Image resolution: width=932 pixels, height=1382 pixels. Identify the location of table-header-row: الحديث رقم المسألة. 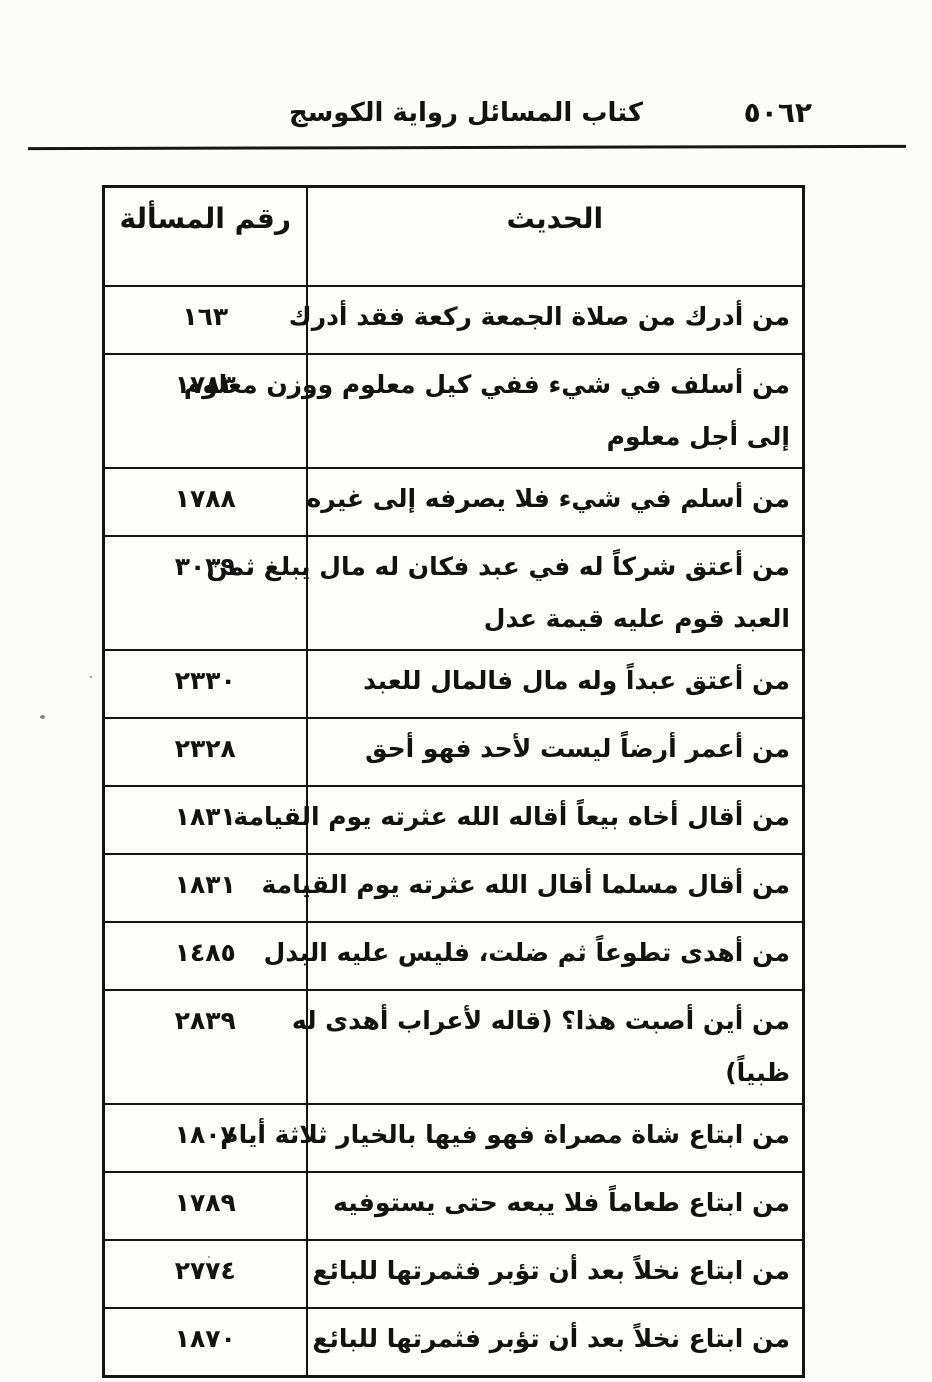
(453, 236).